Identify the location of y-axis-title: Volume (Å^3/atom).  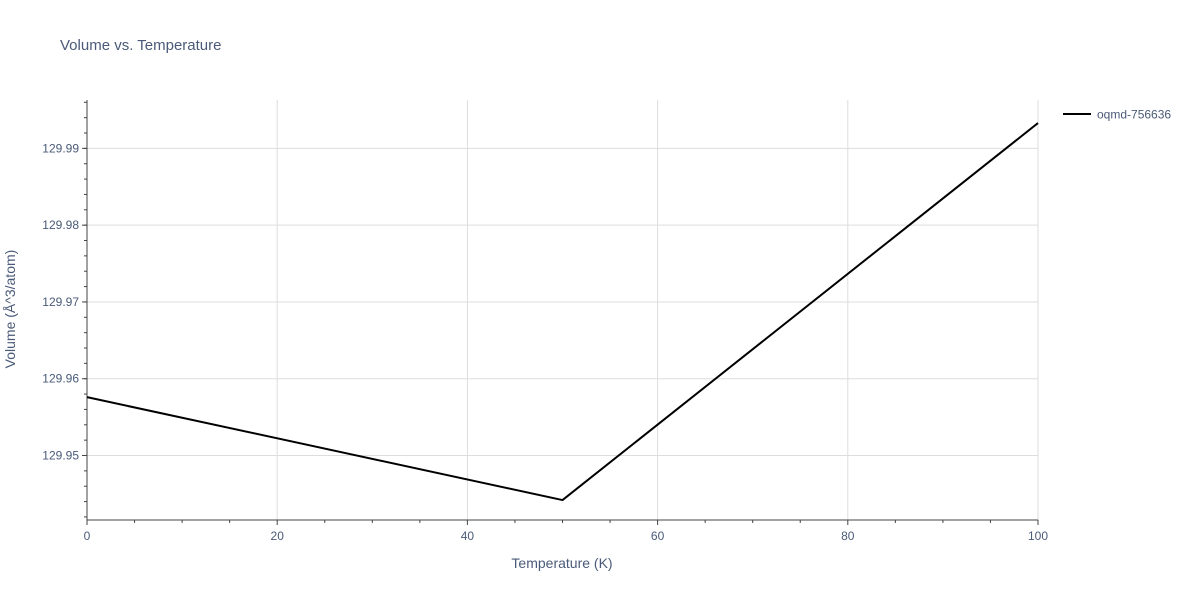
(10, 309).